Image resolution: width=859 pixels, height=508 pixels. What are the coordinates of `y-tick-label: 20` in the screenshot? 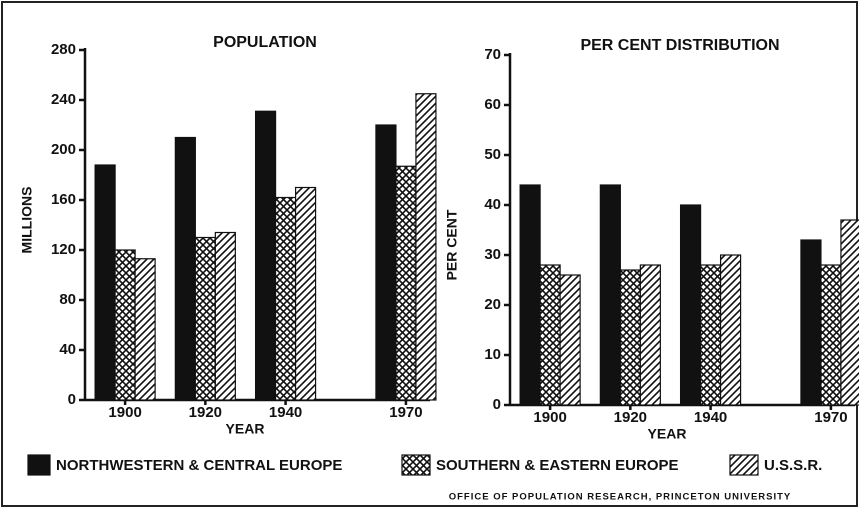 It's located at (492, 304).